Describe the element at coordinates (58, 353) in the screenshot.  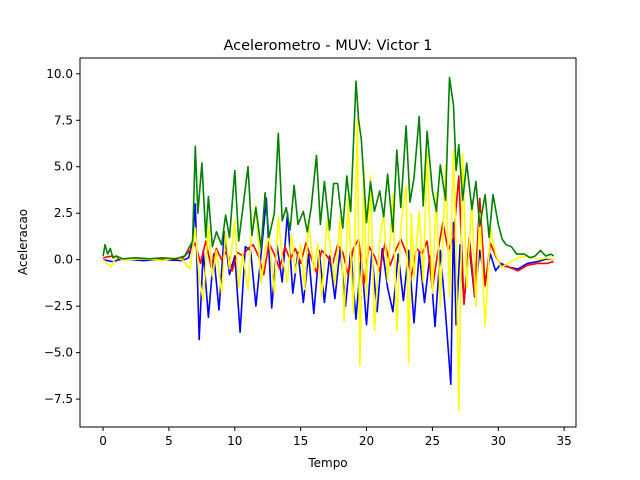
I see `y-tick-label: −5.0` at that location.